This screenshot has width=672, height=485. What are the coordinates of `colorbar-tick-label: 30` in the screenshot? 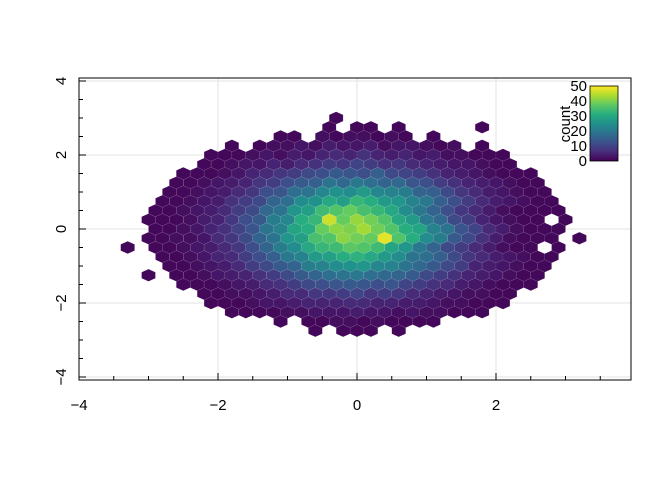 It's located at (578, 116).